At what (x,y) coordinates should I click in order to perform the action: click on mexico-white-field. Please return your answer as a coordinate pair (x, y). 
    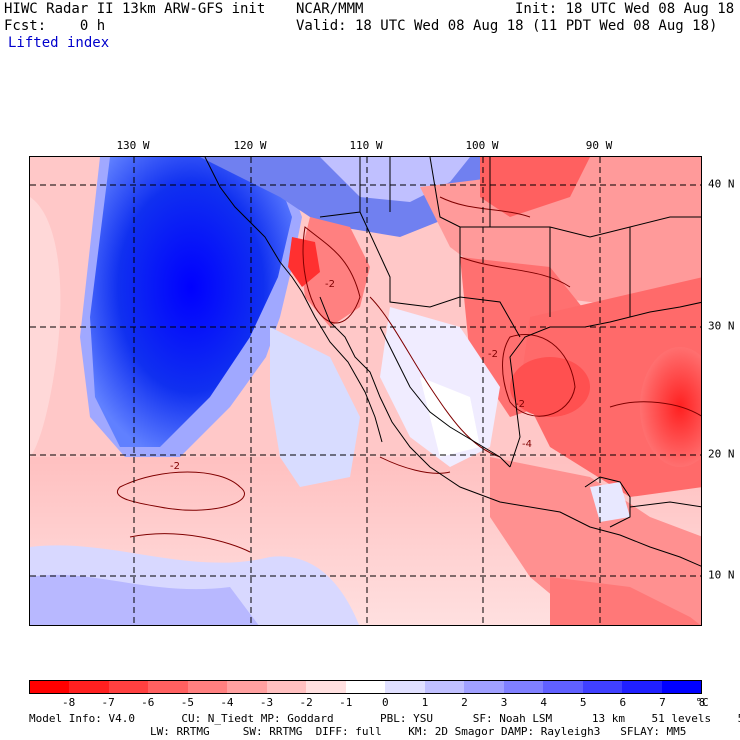
    Looking at the image, I should click on (450, 417).